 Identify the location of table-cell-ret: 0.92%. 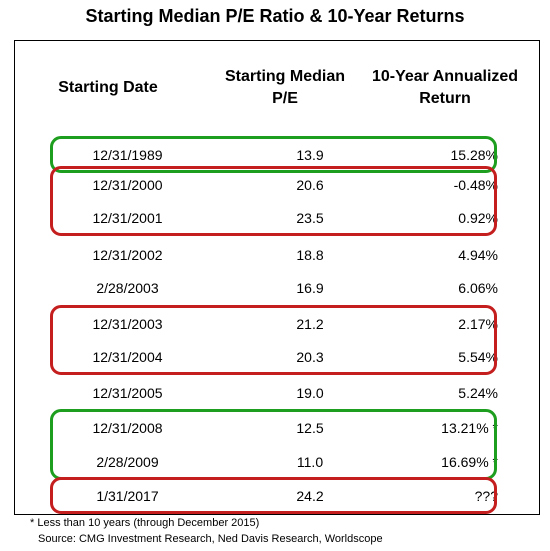
(478, 218).